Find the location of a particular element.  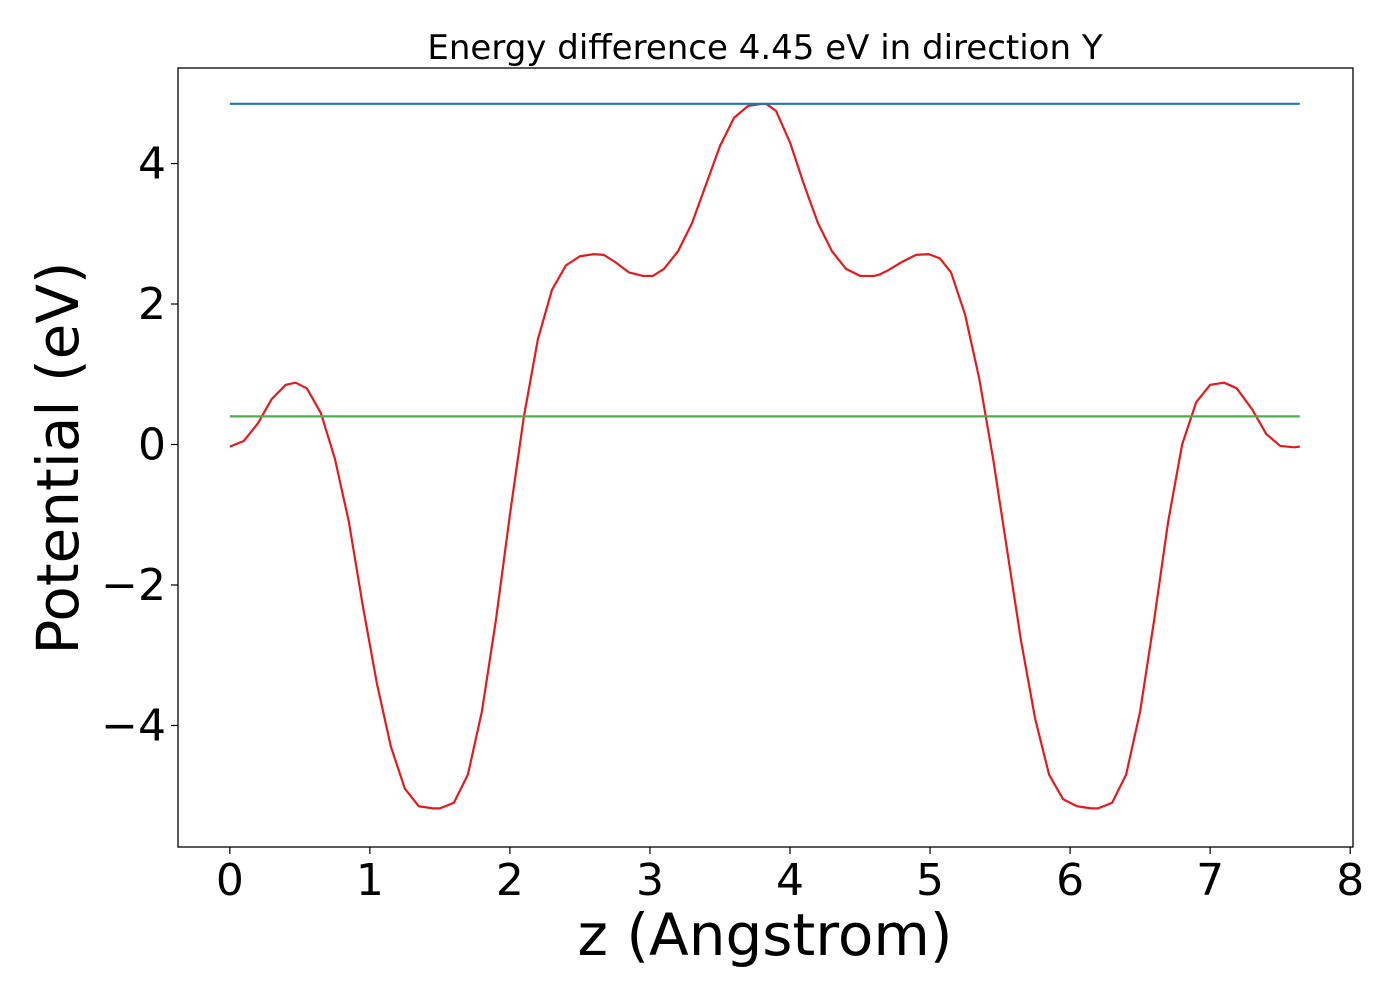

x-tick-label: 2 is located at coordinates (510, 880).